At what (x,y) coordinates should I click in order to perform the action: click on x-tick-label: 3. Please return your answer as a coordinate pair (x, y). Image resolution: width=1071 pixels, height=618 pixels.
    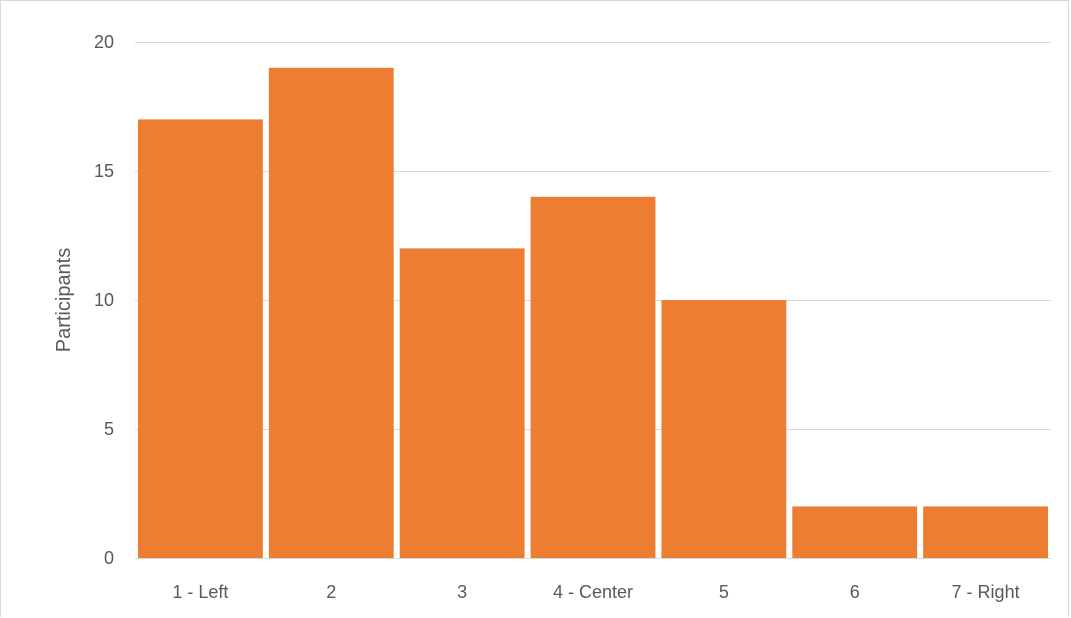
    Looking at the image, I should click on (462, 592).